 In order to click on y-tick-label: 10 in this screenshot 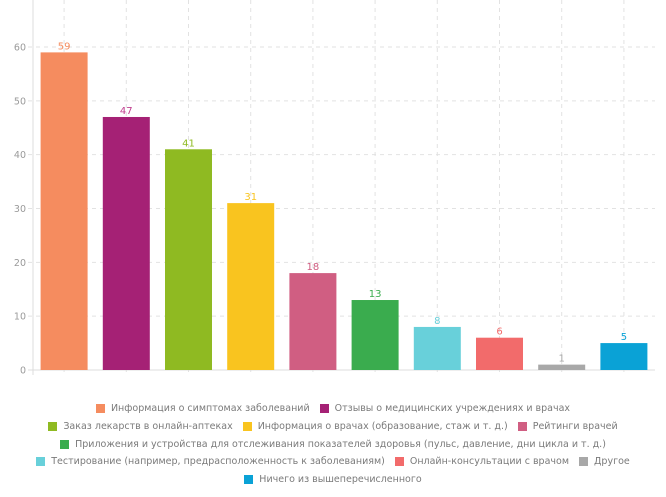, I will do `click(20, 317)`.